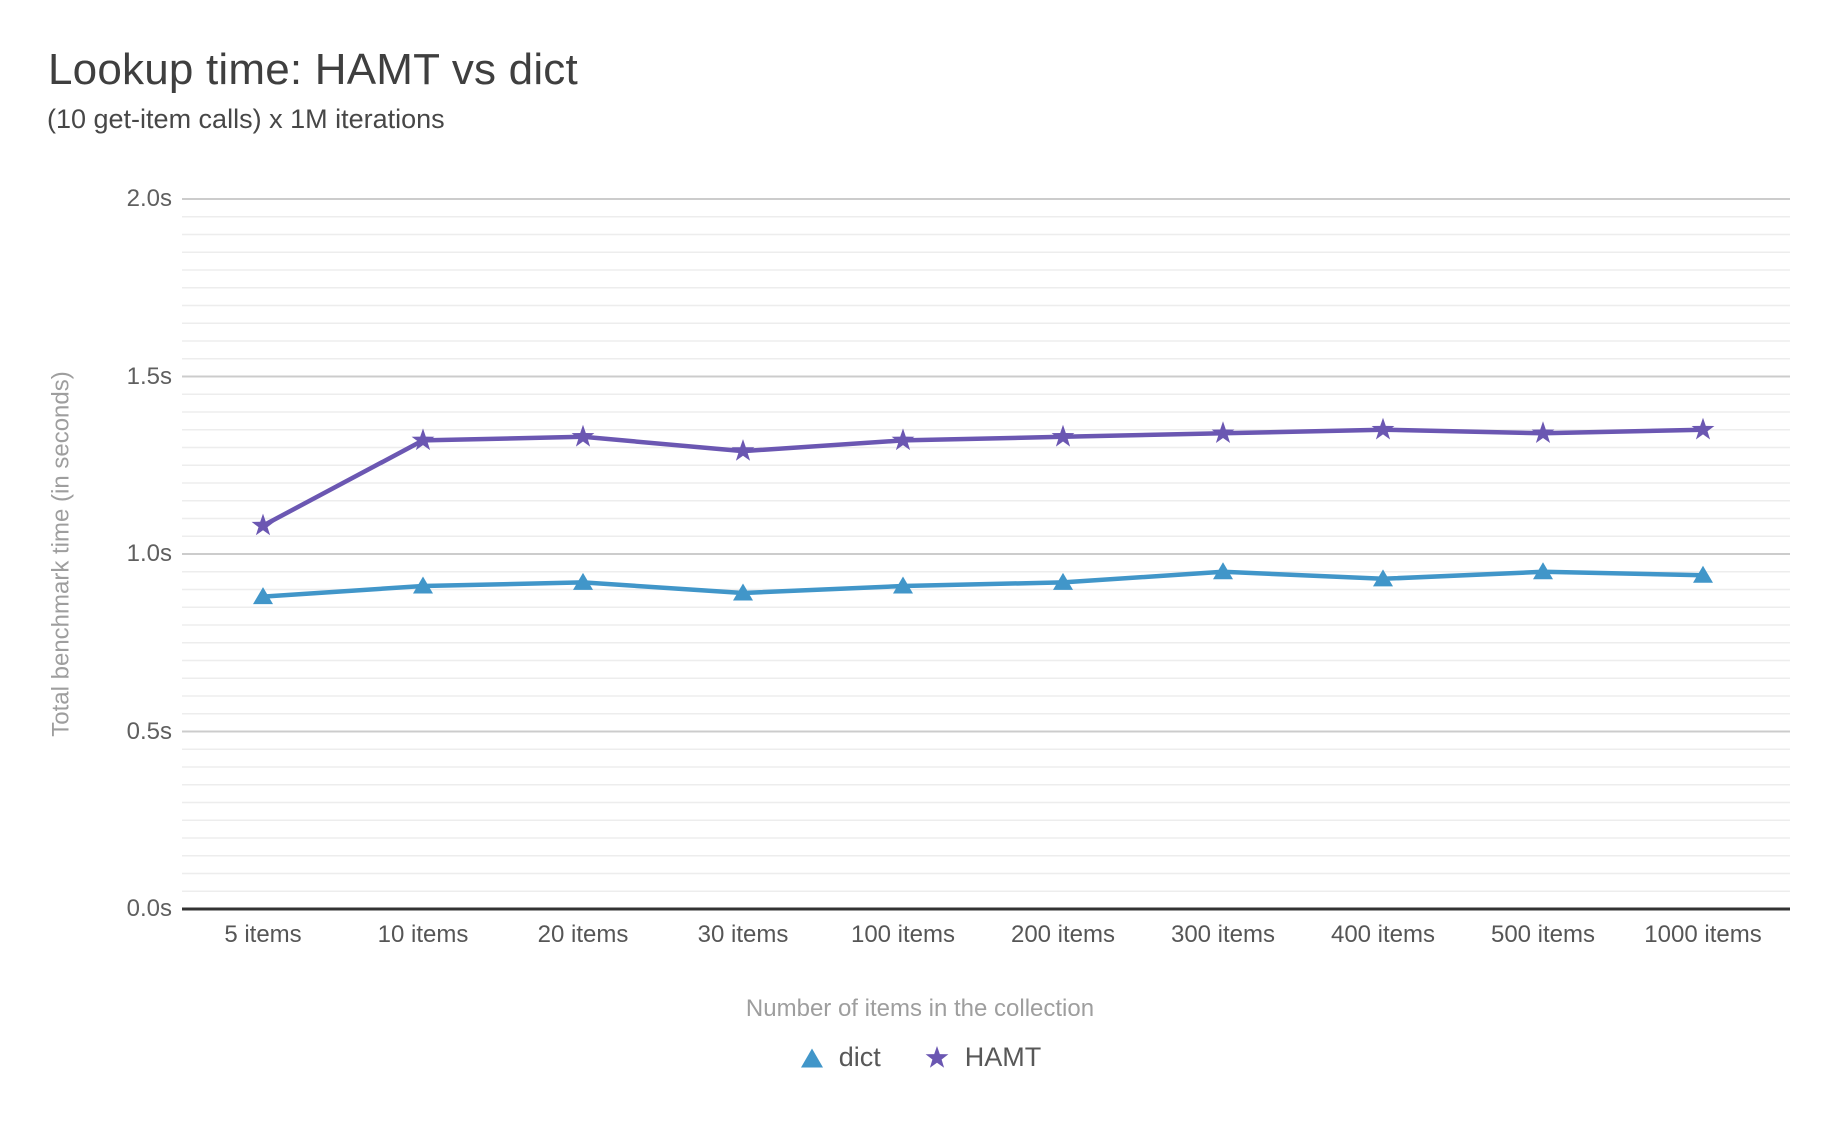 The image size is (1840, 1136). Describe the element at coordinates (149, 376) in the screenshot. I see `y-tick-label: 1.5s` at that location.